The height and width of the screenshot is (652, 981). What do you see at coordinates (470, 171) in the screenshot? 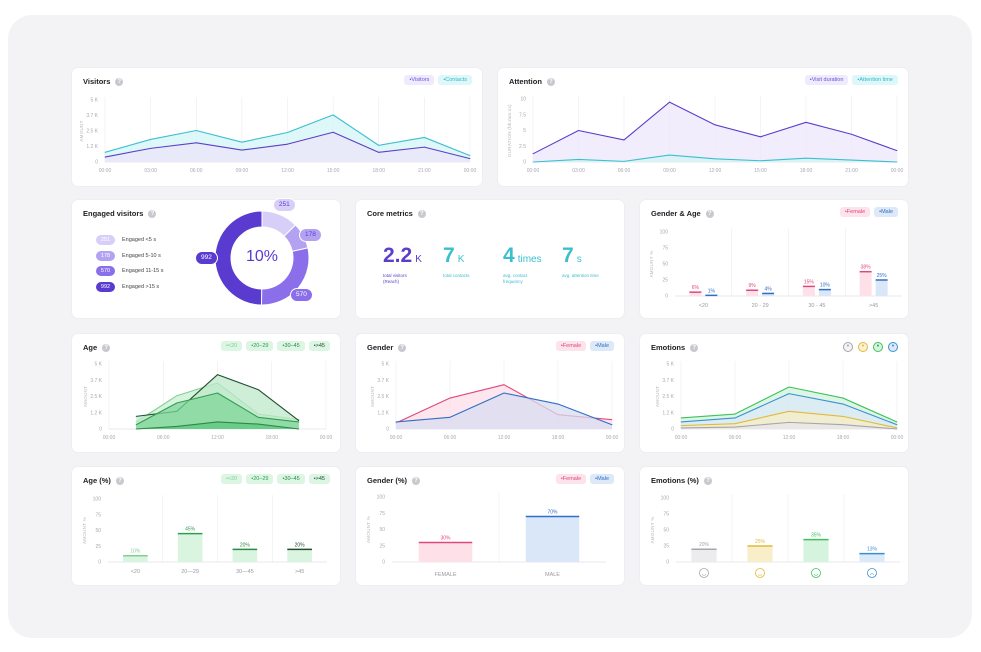
I see `x-tick-label: 00:00` at bounding box center [470, 171].